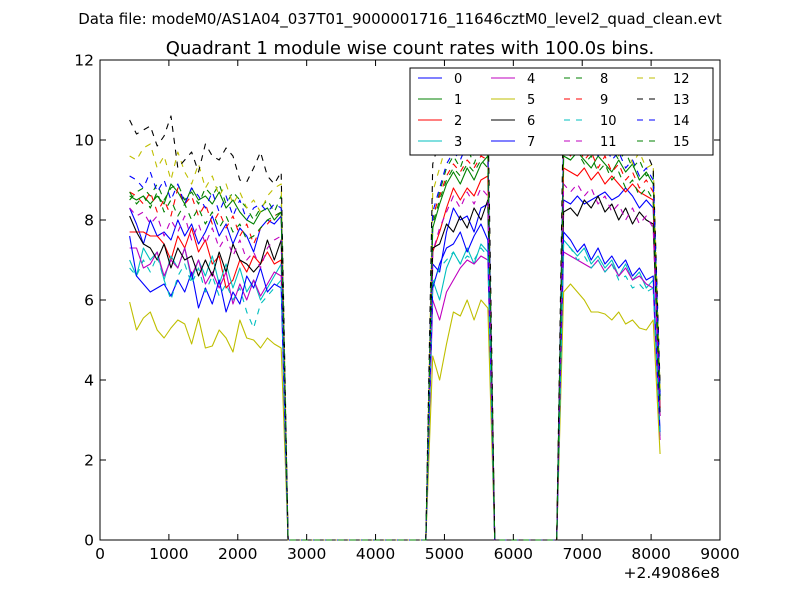  What do you see at coordinates (458, 100) in the screenshot?
I see `legend-label: 1` at bounding box center [458, 100].